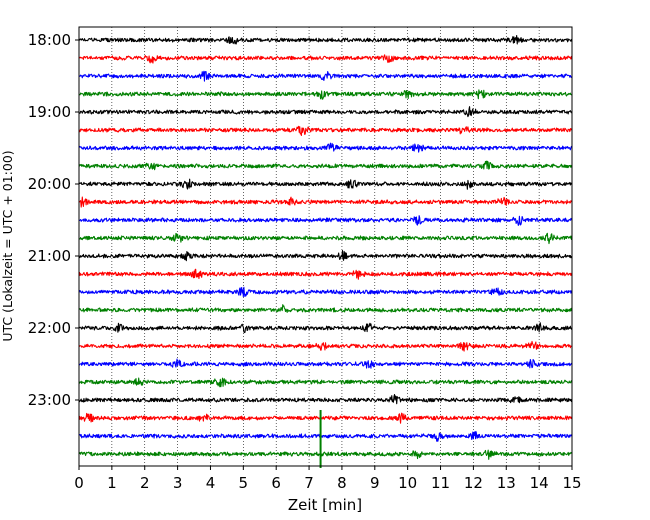 This screenshot has height=520, width=650. I want to click on x-tick-label-11: 11, so click(440, 483).